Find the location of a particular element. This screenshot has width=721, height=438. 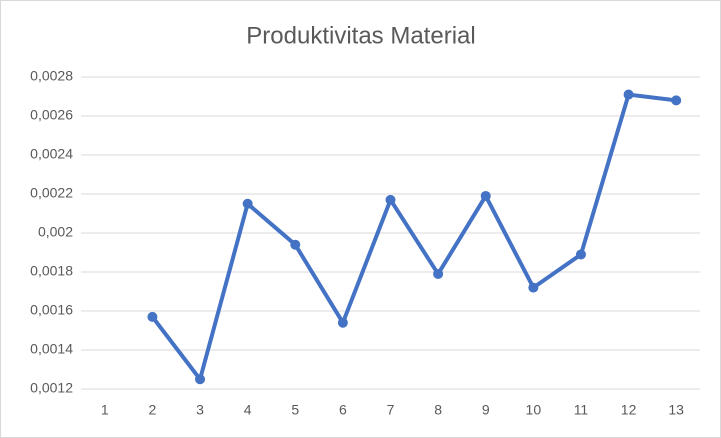

y-tick-label: 0,0028 is located at coordinates (51, 76).